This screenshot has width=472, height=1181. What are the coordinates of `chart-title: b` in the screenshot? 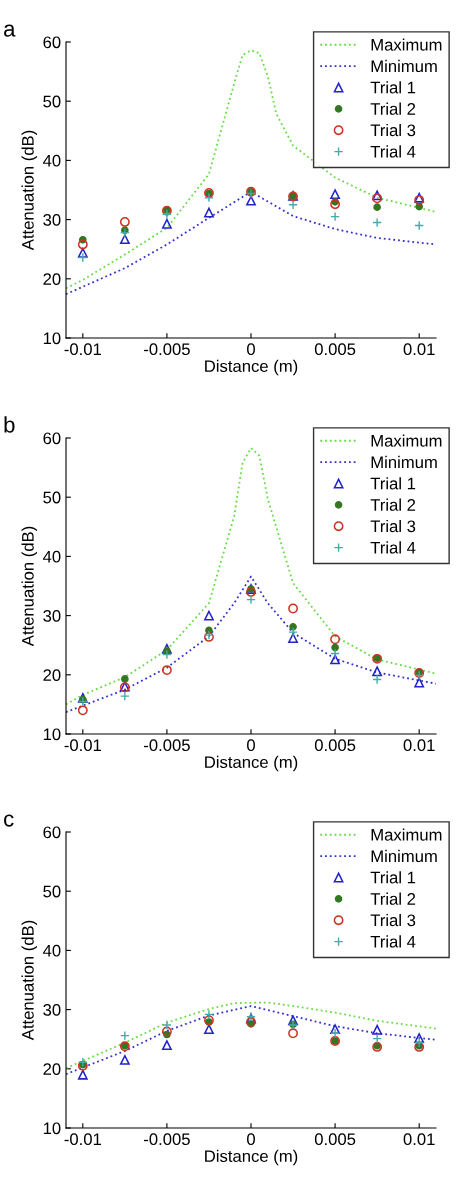 It's located at (9, 424).